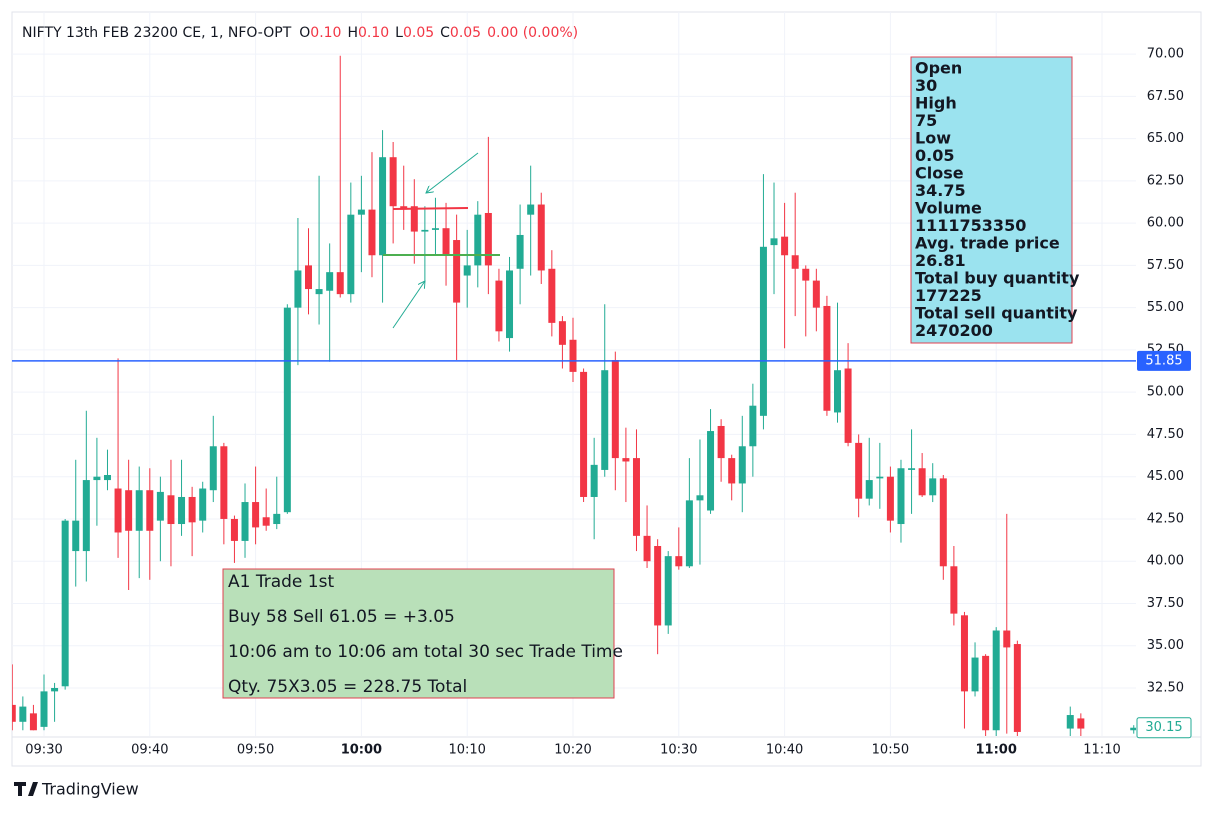 This screenshot has height=815, width=1214. Describe the element at coordinates (76, 789) in the screenshot. I see `brand: TradingView` at that location.